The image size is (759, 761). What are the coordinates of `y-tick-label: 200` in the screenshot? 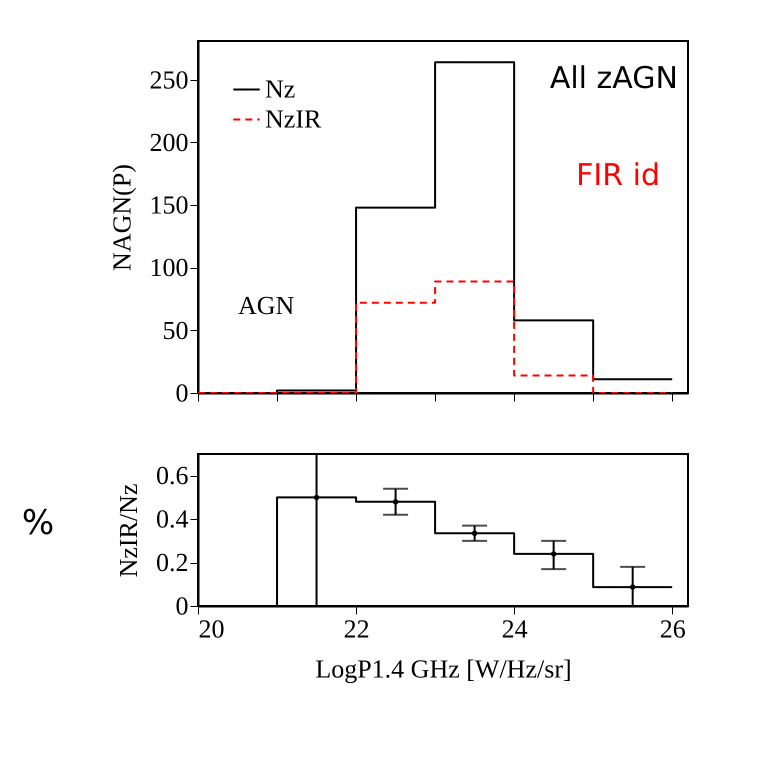 It's located at (169, 142).